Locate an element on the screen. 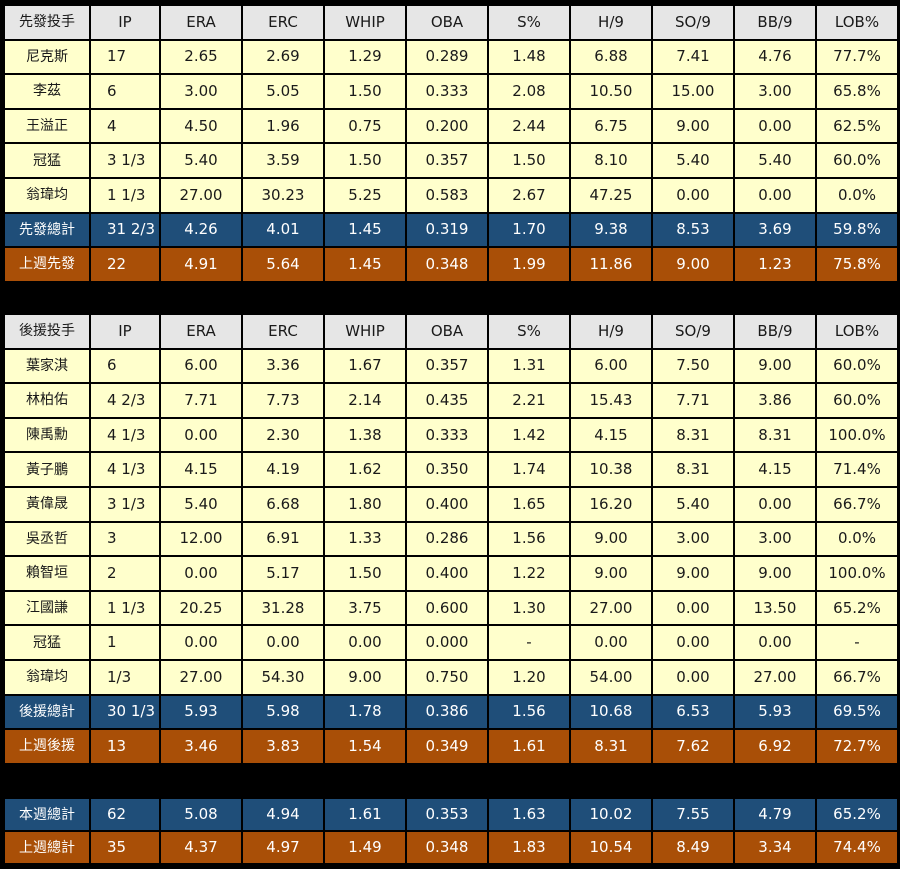 The height and width of the screenshot is (869, 900). stat-cell-s: - is located at coordinates (529, 642).